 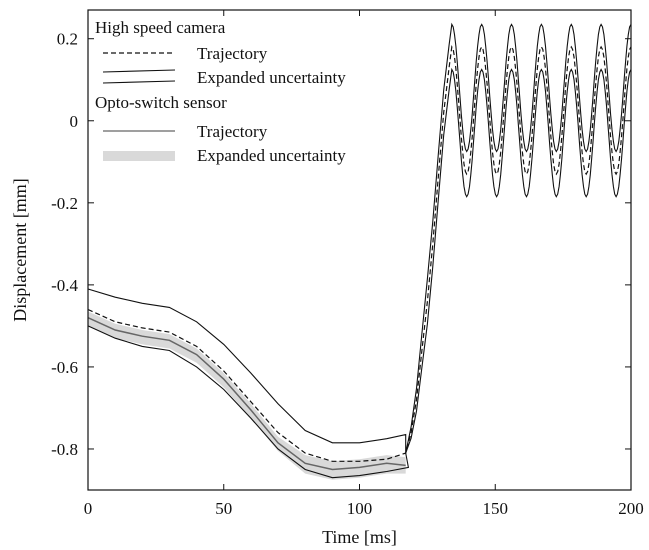 What do you see at coordinates (64, 367) in the screenshot?
I see `y-tick-label: -0.6` at bounding box center [64, 367].